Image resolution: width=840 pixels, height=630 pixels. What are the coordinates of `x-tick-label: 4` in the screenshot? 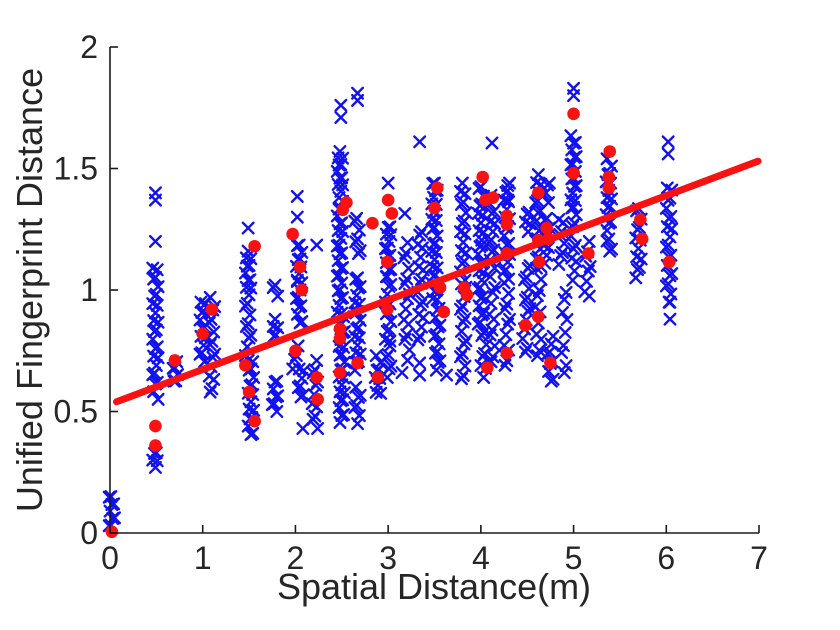 It's located at (481, 558).